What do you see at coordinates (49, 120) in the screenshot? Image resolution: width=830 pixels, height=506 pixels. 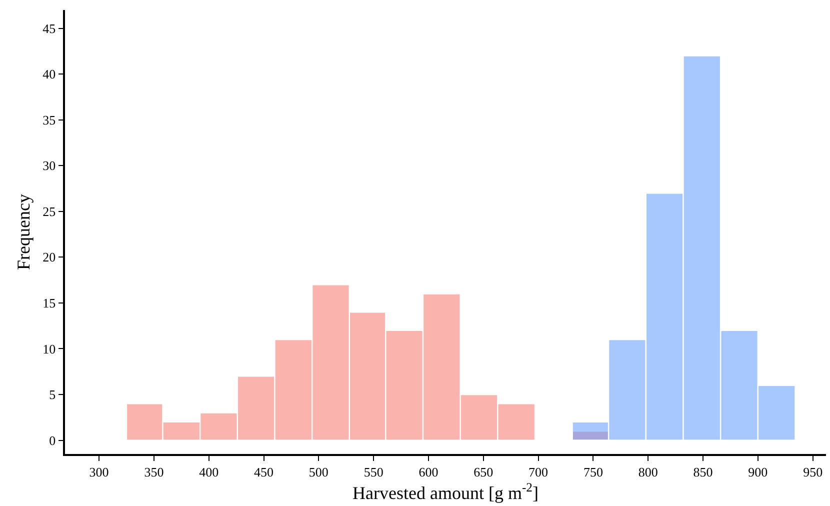 I see `y-tick-label: 35` at bounding box center [49, 120].